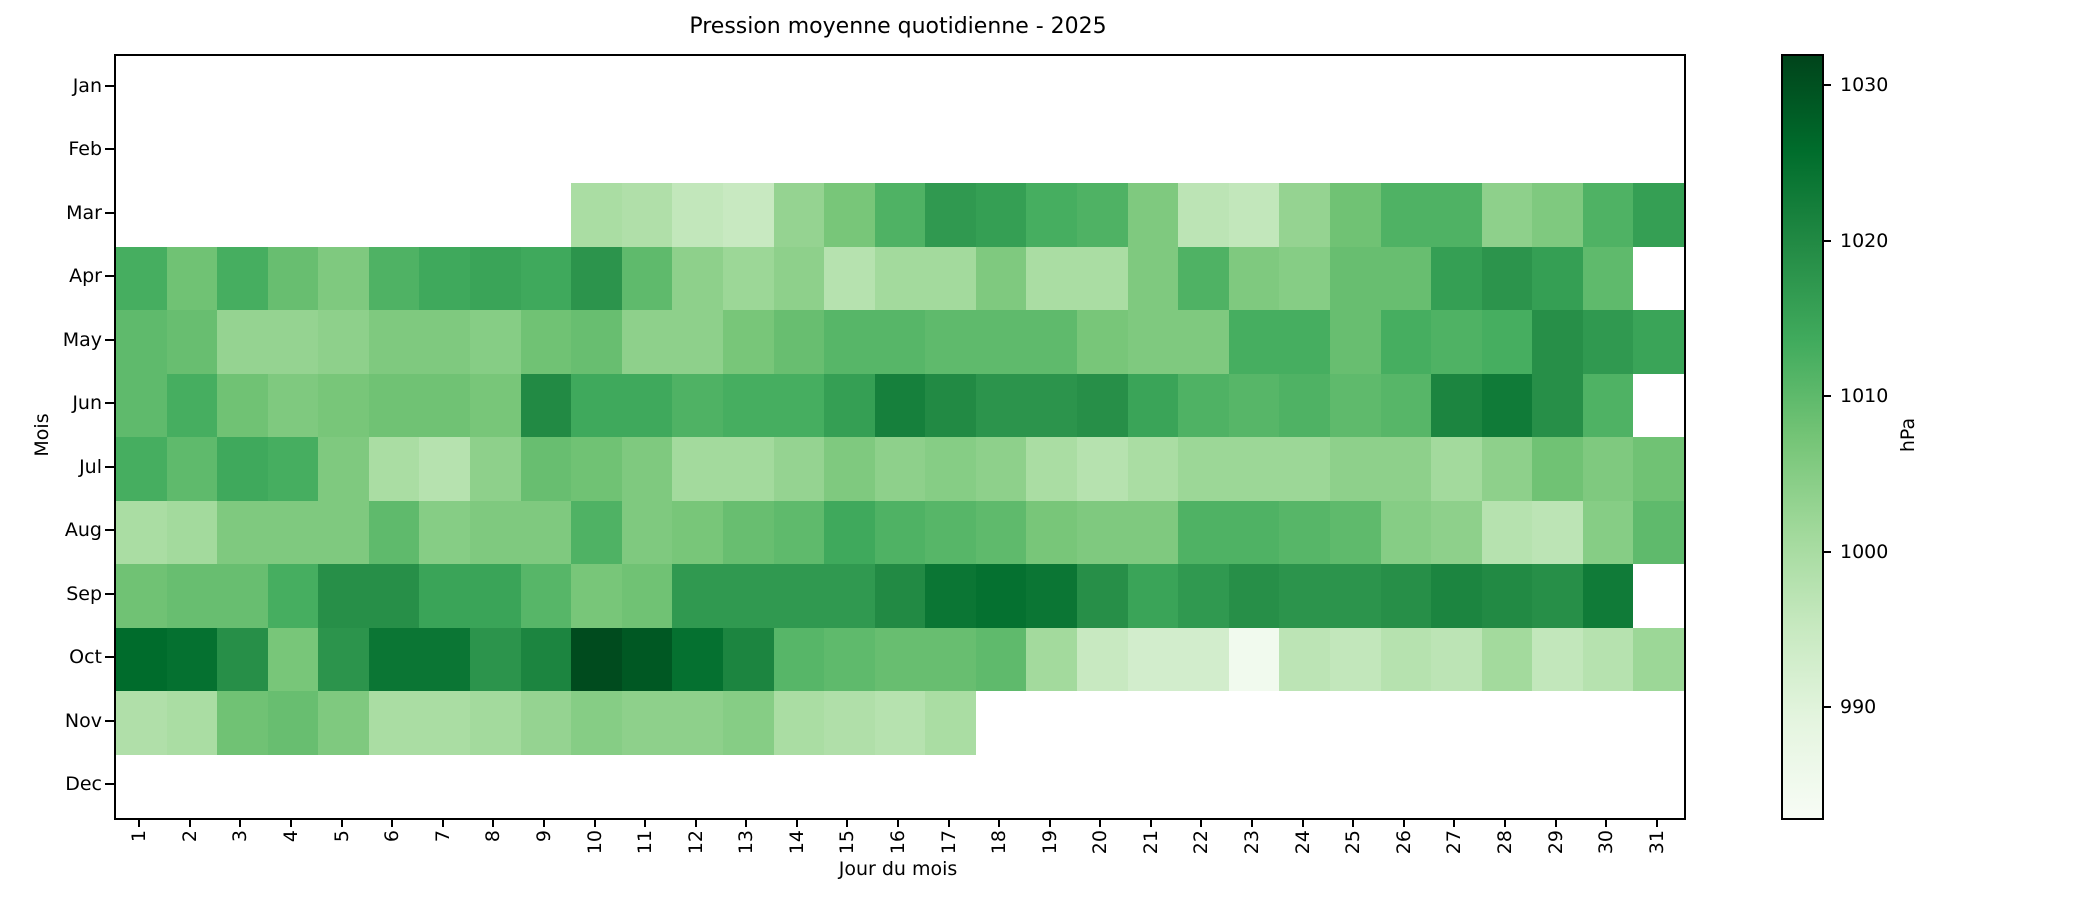 This screenshot has width=2100, height=900. What do you see at coordinates (594, 842) in the screenshot?
I see `x-tick-label: 10` at bounding box center [594, 842].